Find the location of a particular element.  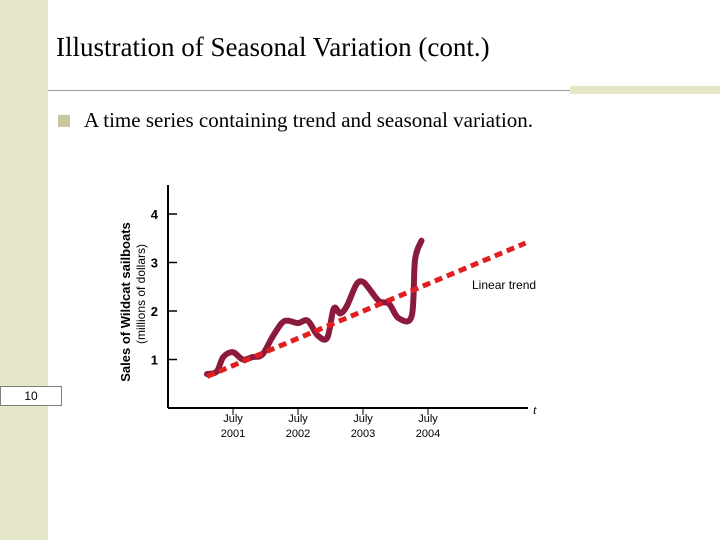

series-linear-trend-line is located at coordinates (366, 309).